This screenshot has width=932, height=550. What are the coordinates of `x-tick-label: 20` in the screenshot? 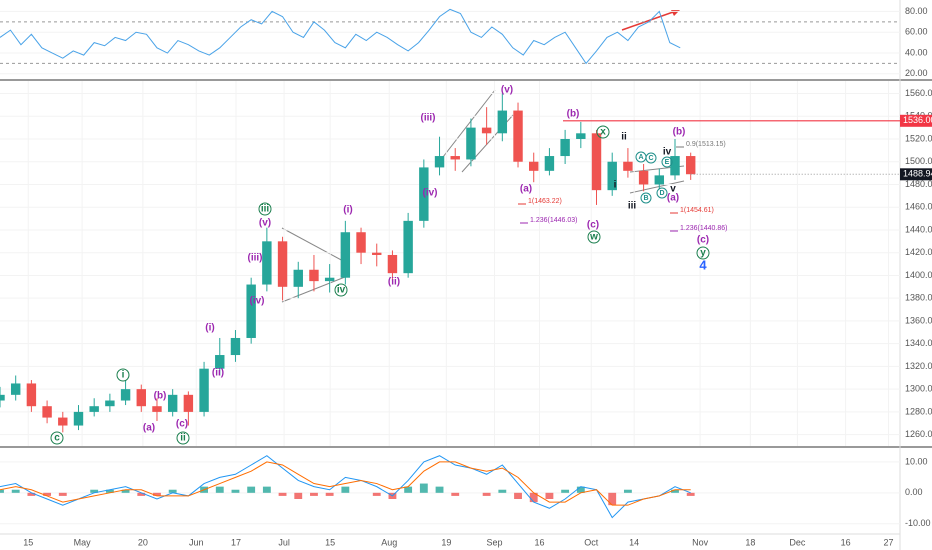 It's located at (143, 542).